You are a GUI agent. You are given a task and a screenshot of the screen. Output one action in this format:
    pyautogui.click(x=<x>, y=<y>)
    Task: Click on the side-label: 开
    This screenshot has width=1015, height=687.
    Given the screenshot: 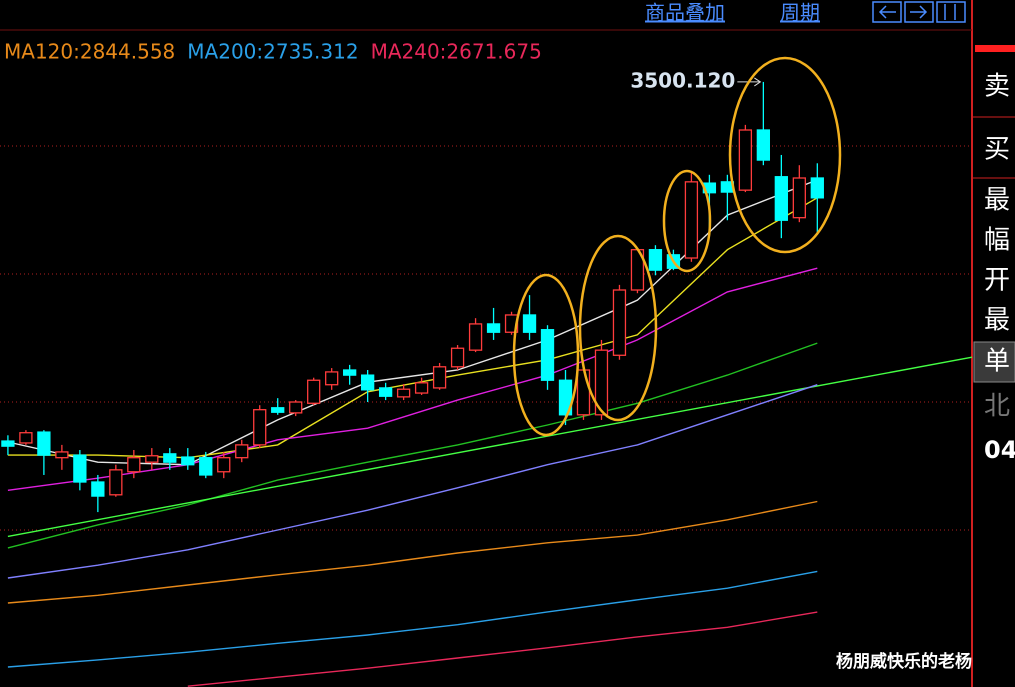 What is the action you would take?
    pyautogui.click(x=997, y=281)
    